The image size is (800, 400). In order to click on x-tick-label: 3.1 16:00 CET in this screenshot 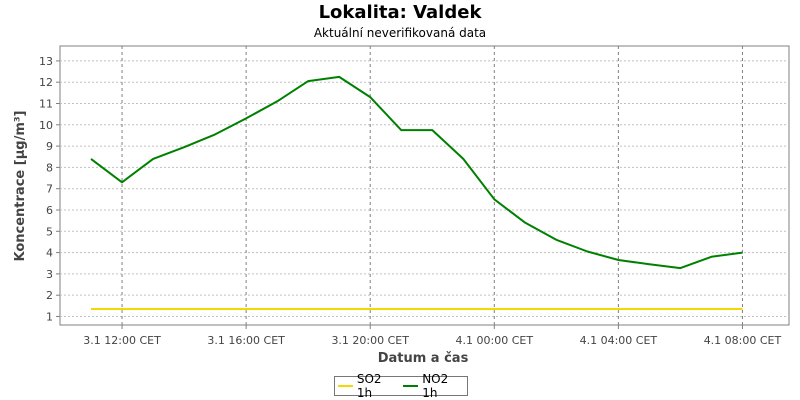, I will do `click(246, 340)`.